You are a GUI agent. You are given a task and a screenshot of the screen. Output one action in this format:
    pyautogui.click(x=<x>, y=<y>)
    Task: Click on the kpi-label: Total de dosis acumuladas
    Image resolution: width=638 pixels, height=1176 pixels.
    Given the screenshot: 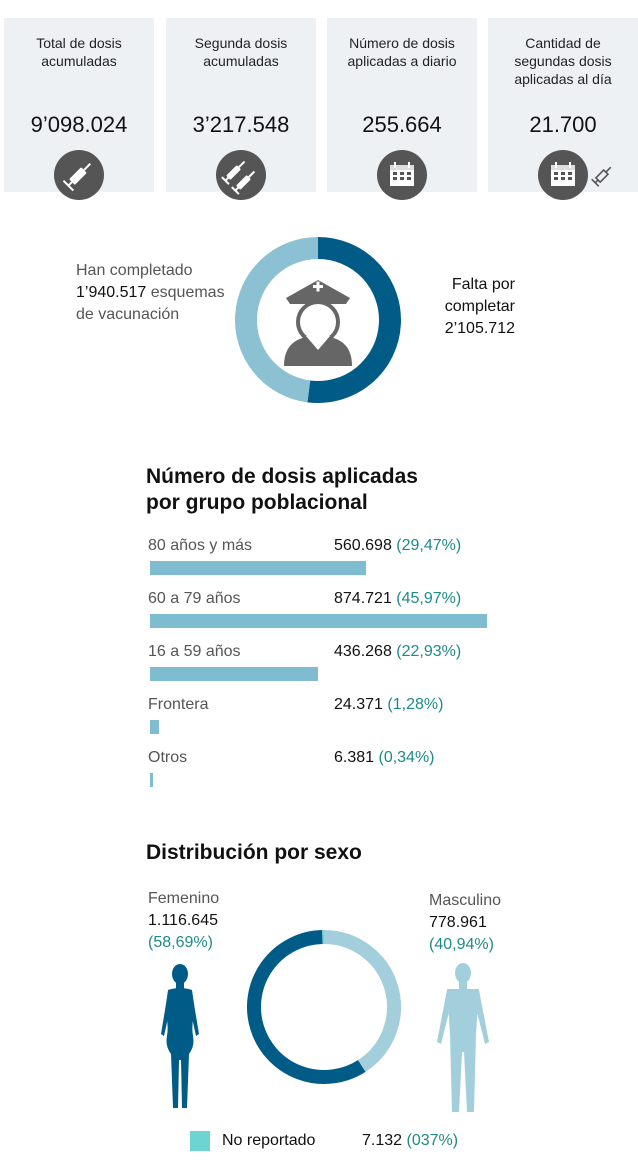 What is the action you would take?
    pyautogui.click(x=79, y=52)
    